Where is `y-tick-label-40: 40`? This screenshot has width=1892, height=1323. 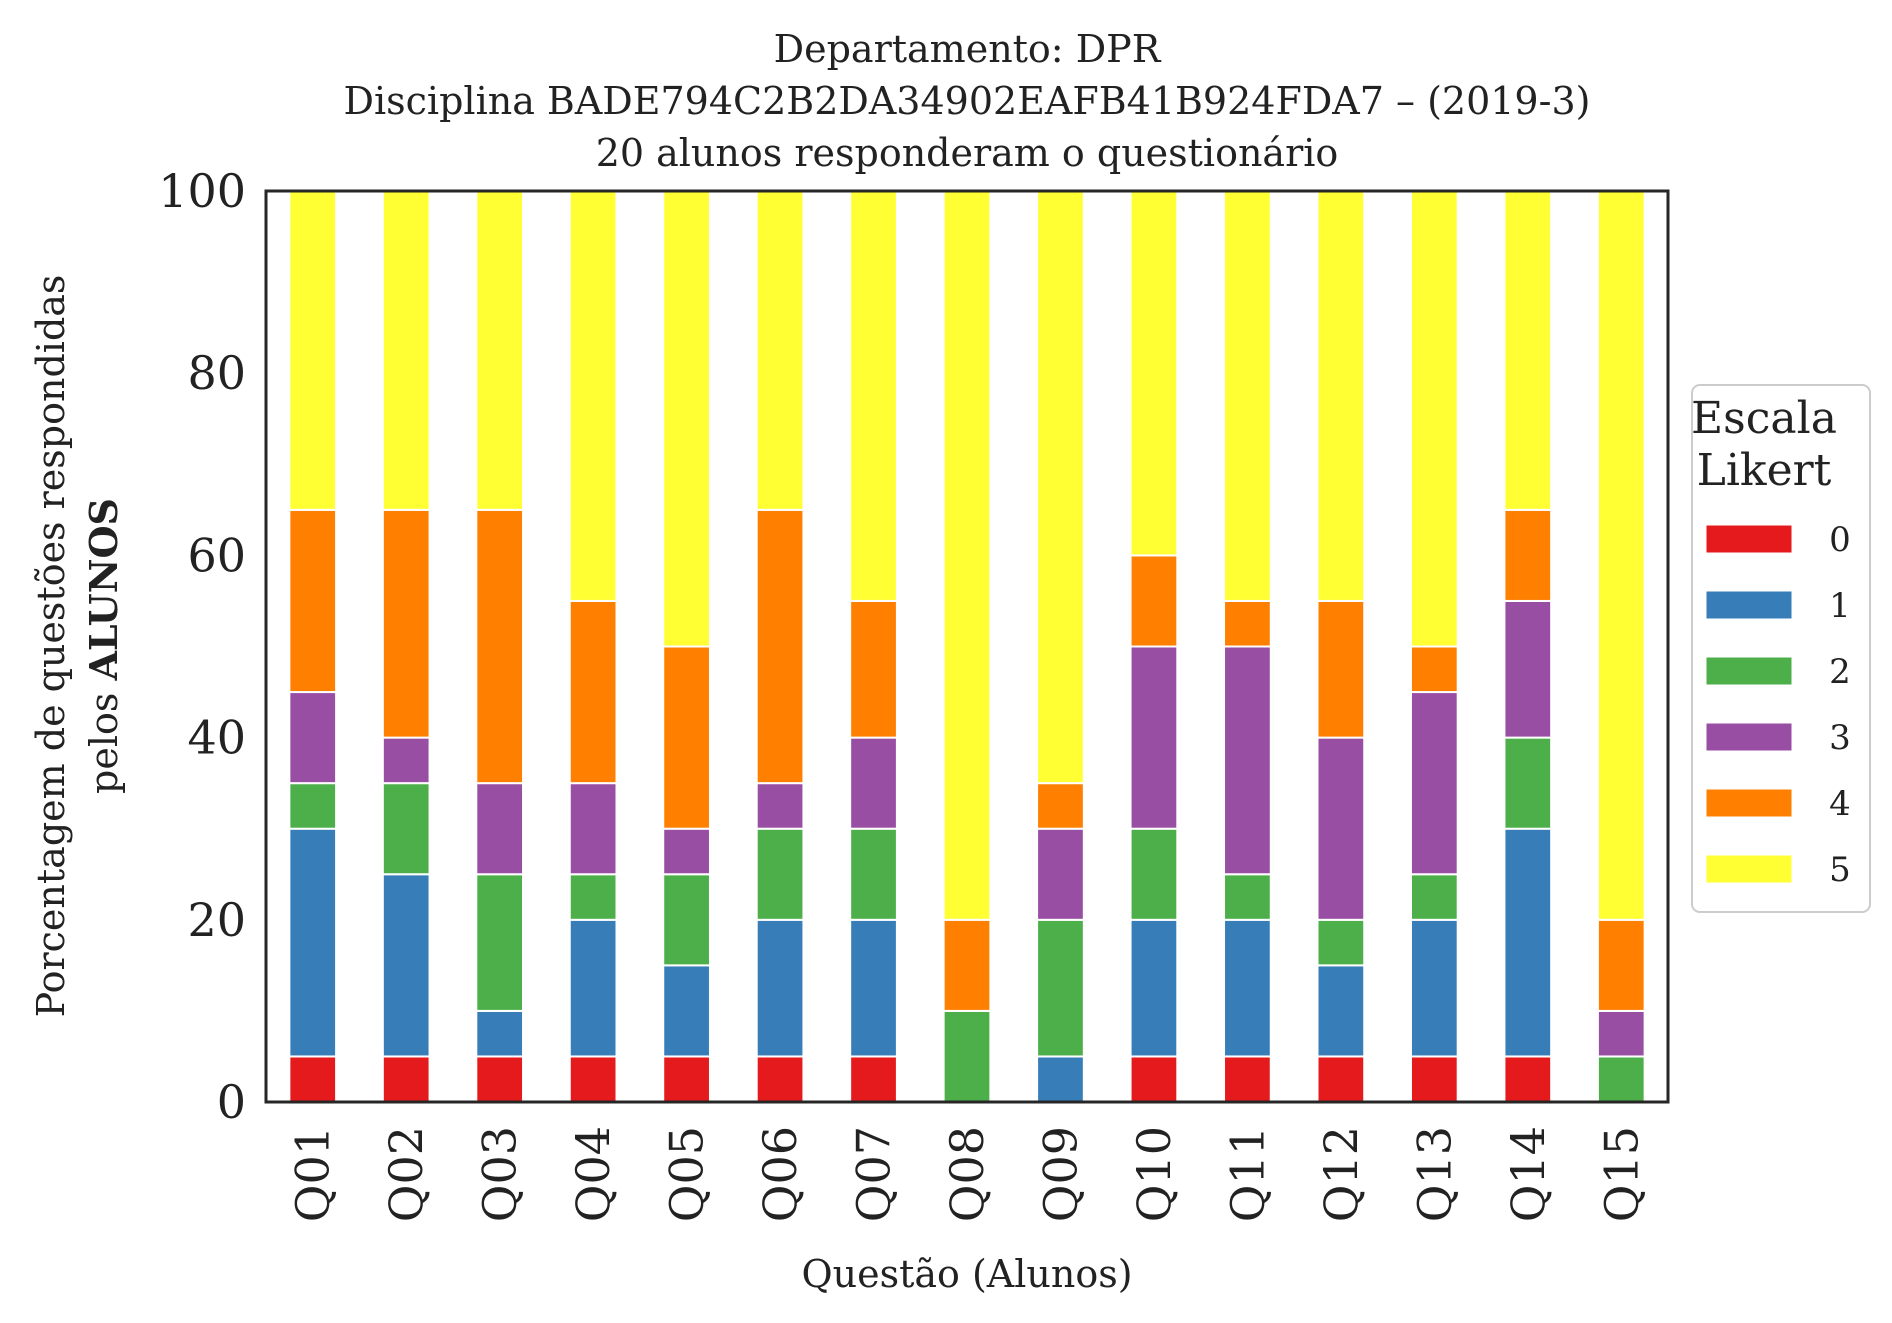 y-tick-label-40: 40 is located at coordinates (216, 738).